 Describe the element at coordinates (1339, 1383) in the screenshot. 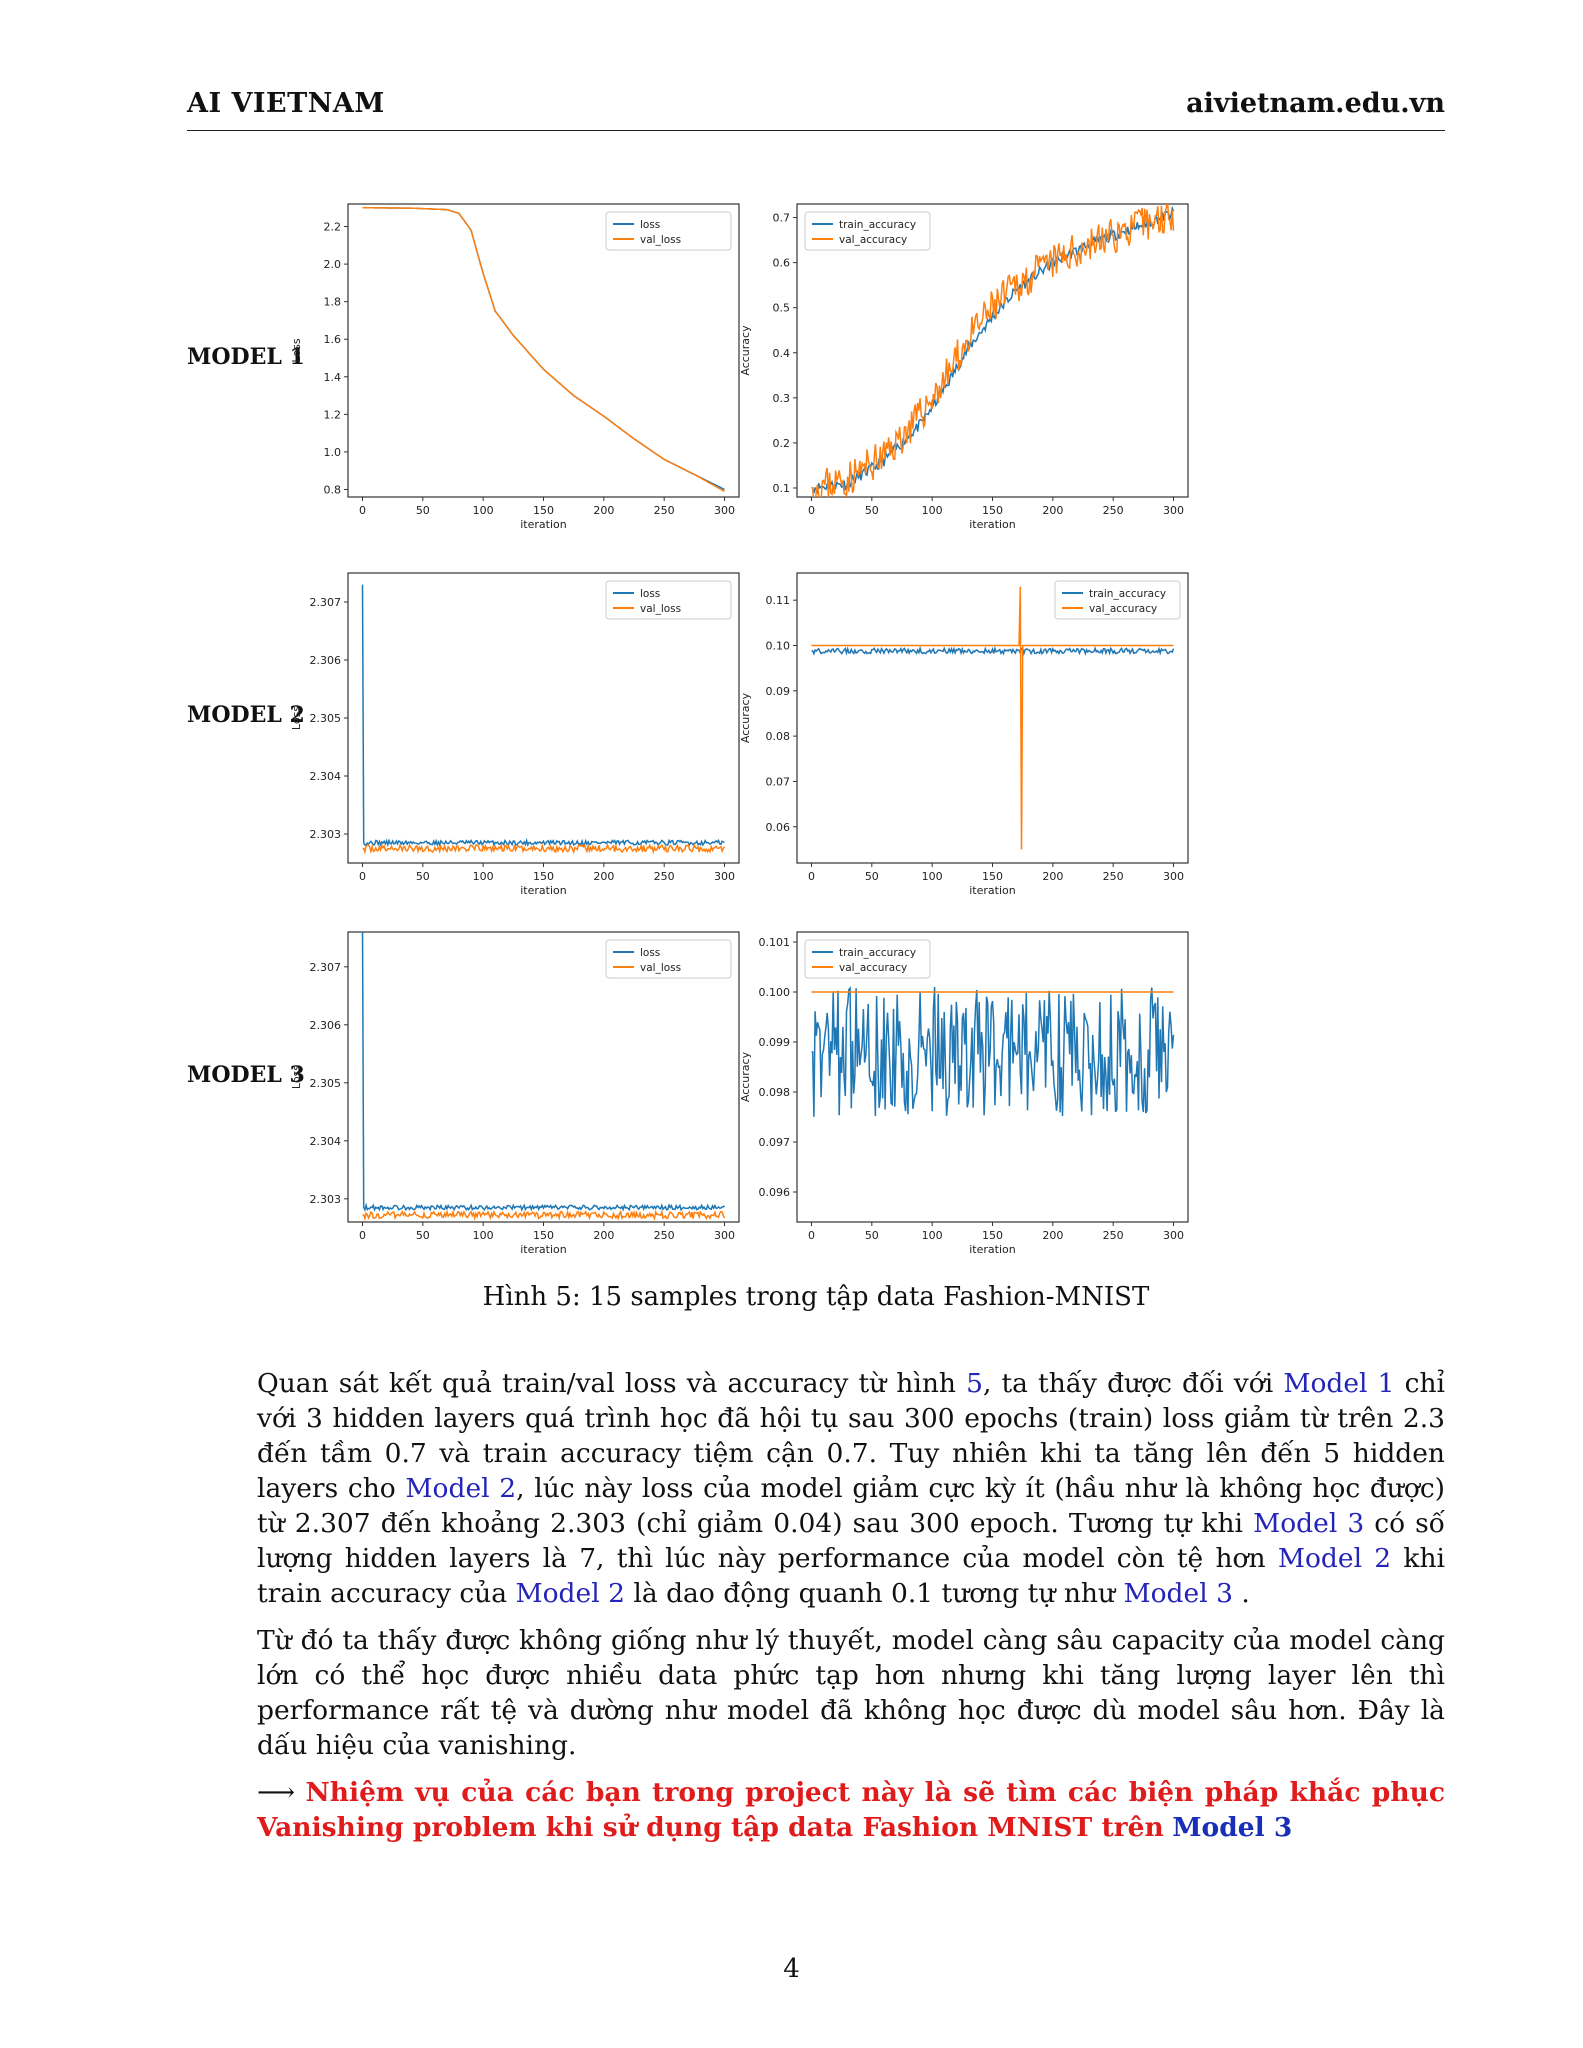

I see `model-reference-link: Model 1` at that location.